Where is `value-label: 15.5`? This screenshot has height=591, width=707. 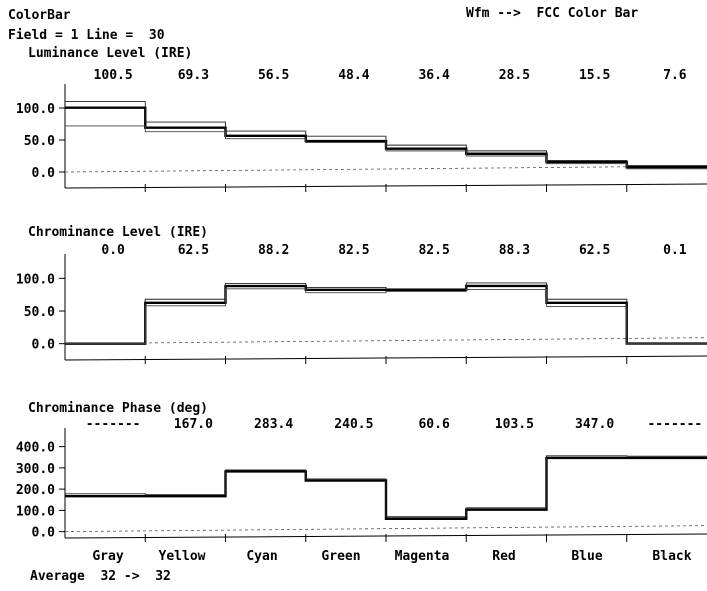
value-label: 15.5 is located at coordinates (594, 75).